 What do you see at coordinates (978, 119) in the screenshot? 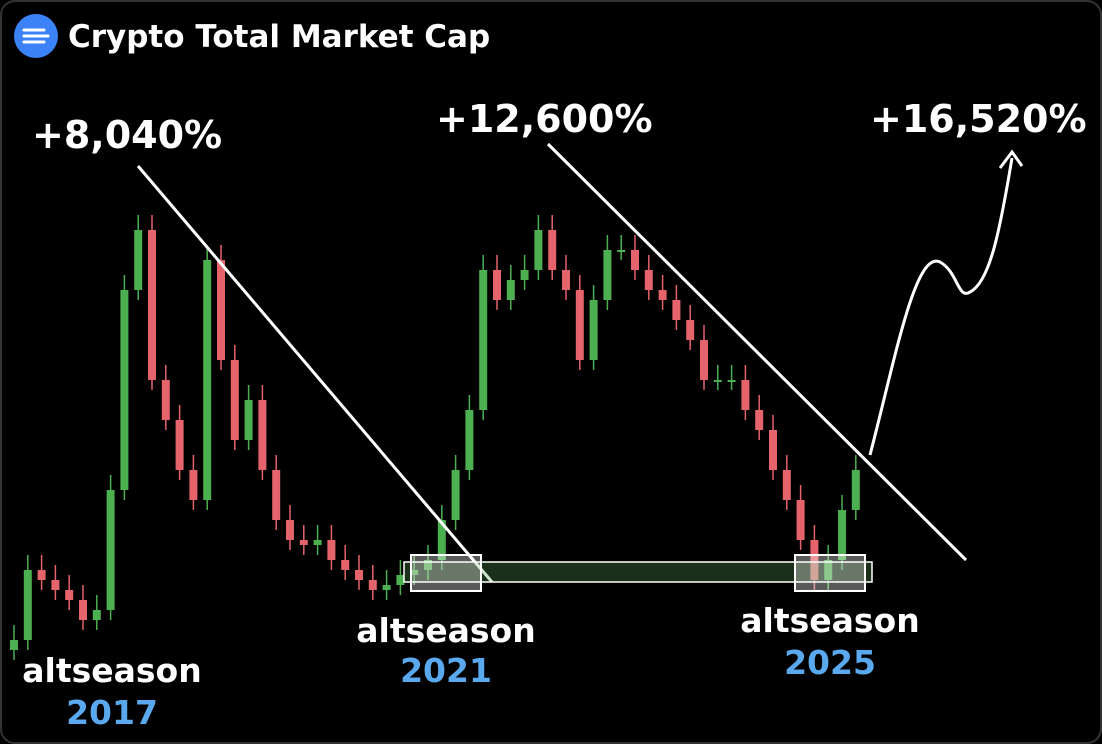
I see `annotation: +16,520%` at bounding box center [978, 119].